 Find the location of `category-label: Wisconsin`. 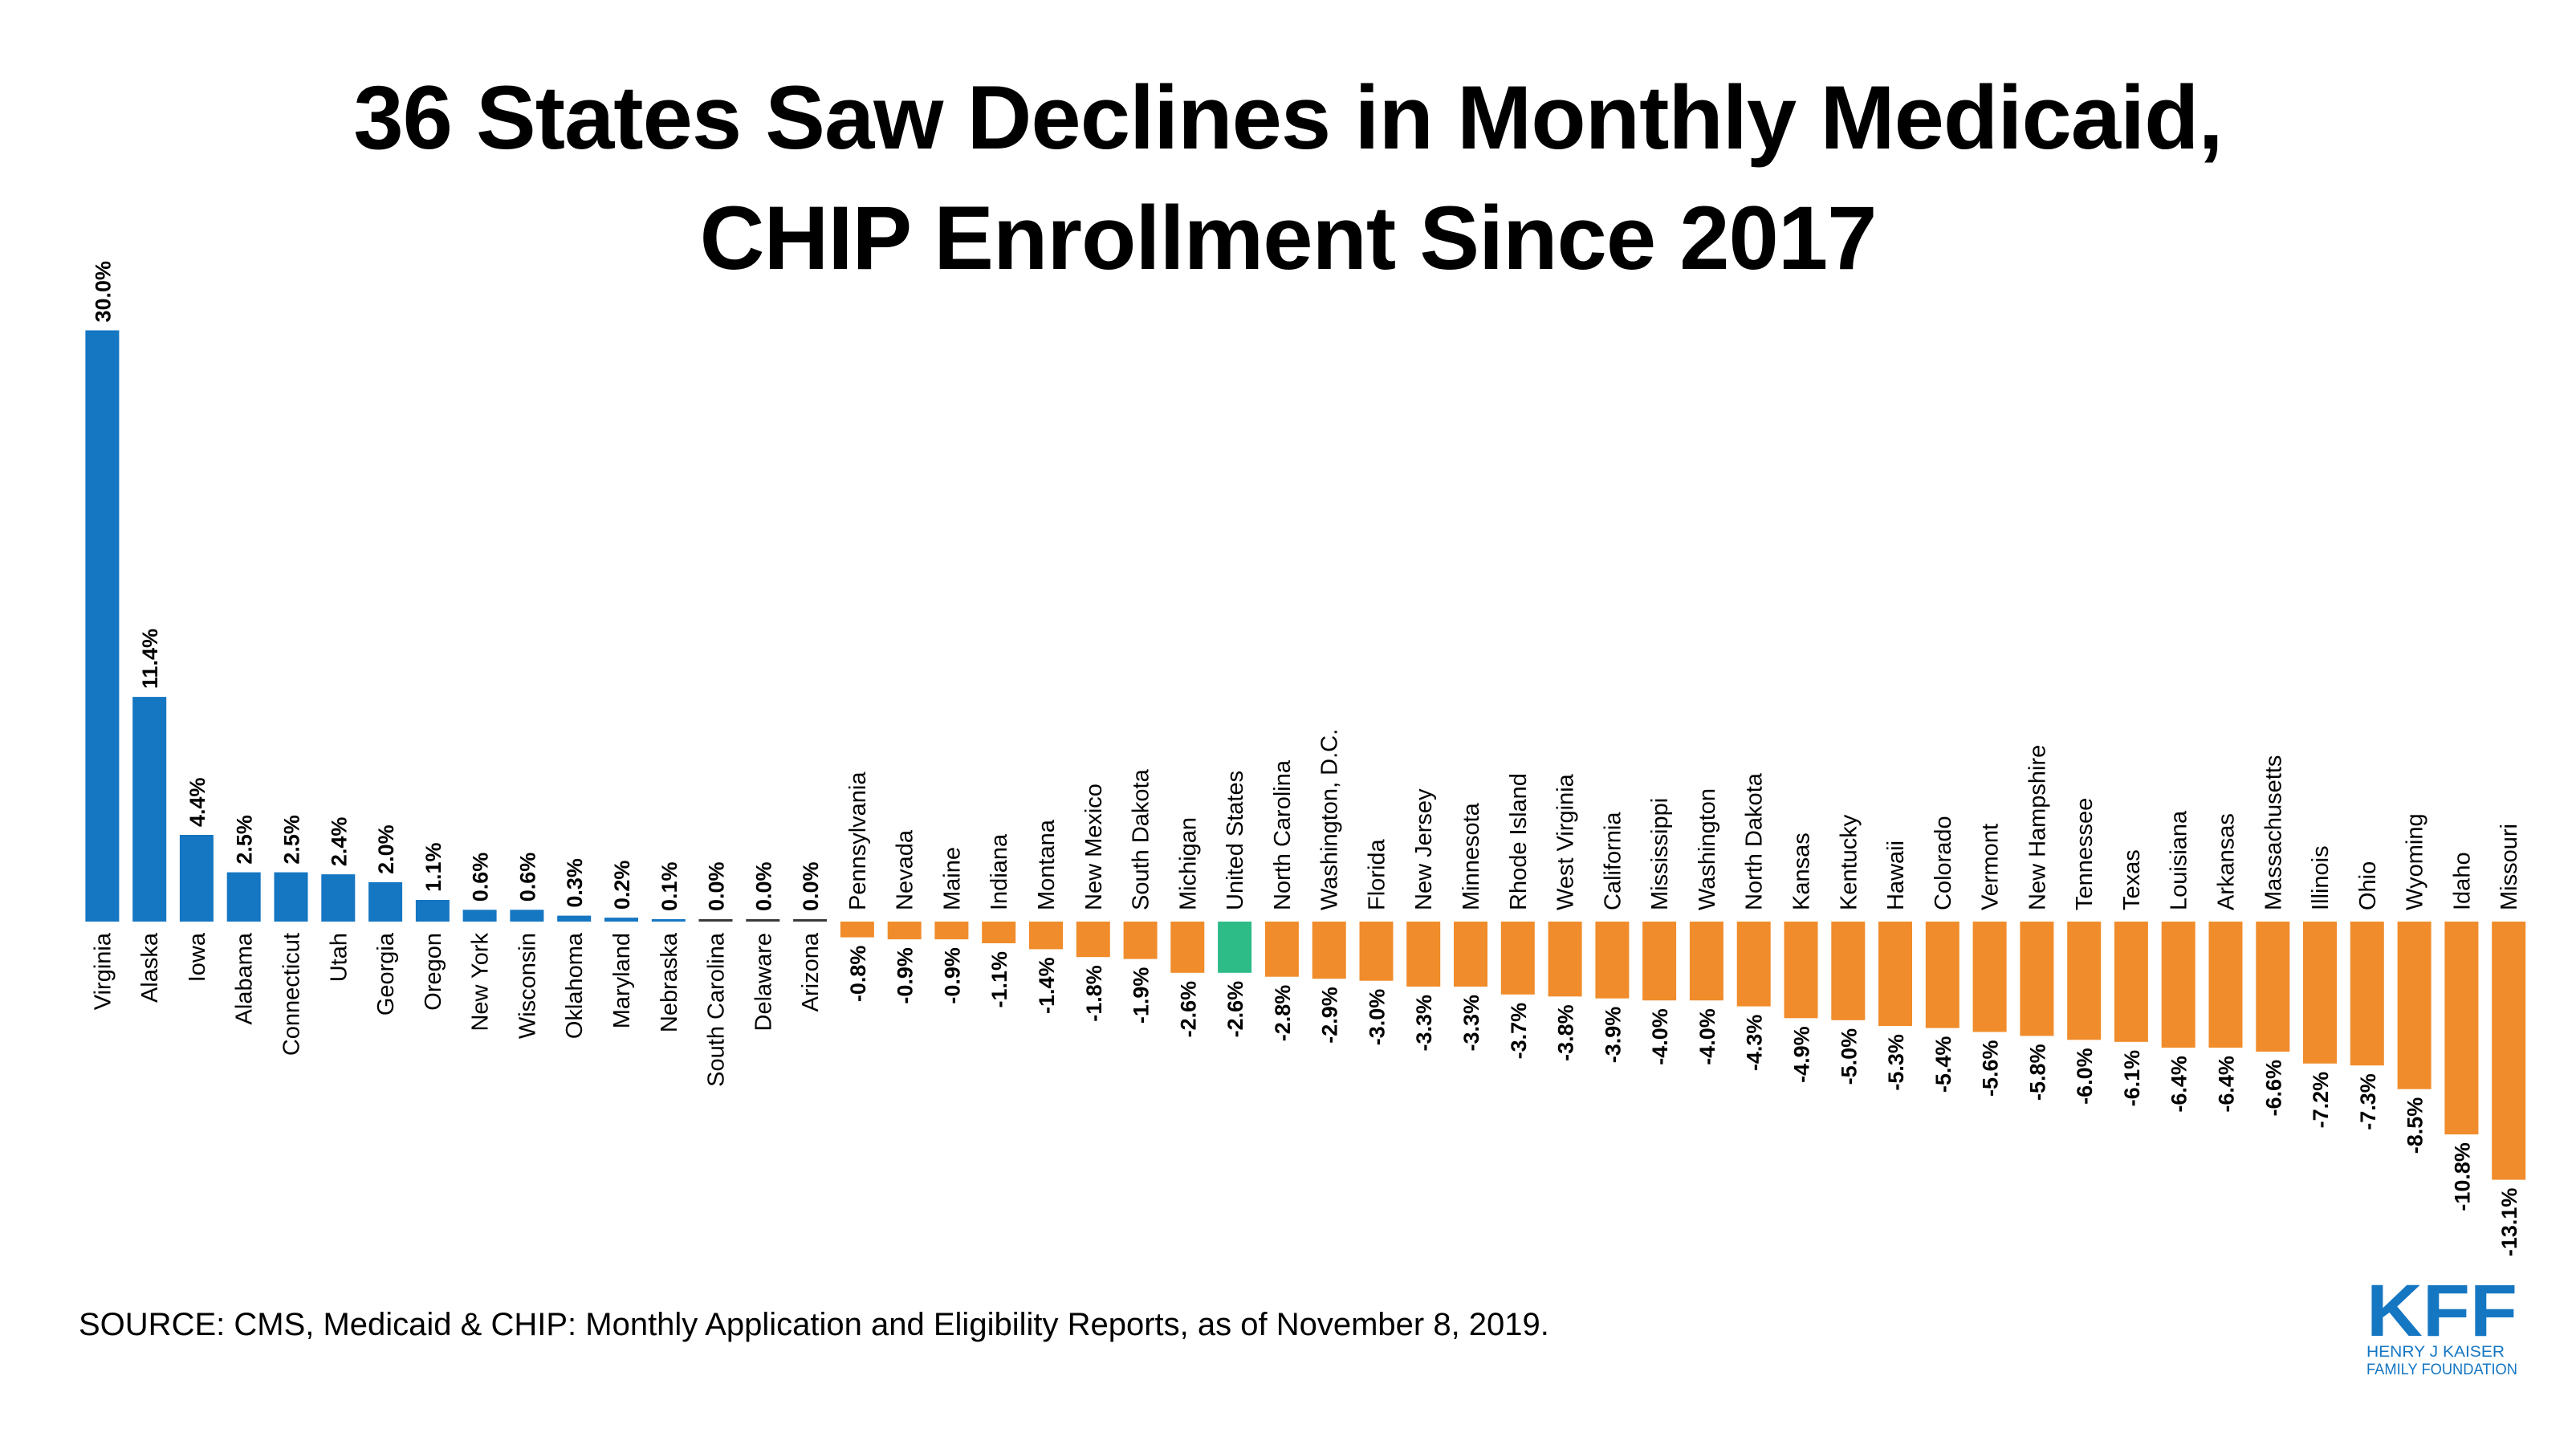

category-label: Wisconsin is located at coordinates (527, 986).